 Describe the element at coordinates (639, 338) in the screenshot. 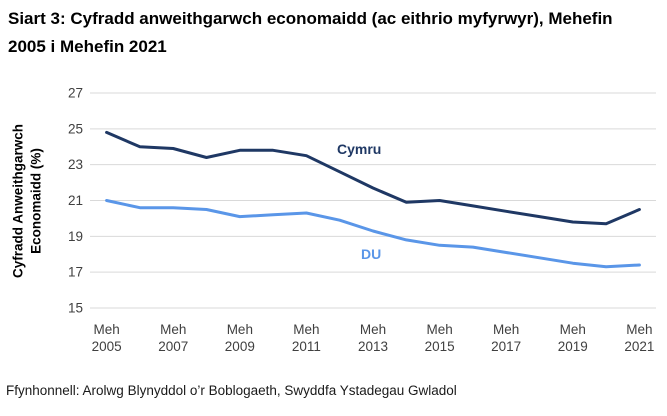

I see `x-tick-label: Meh 2021` at that location.